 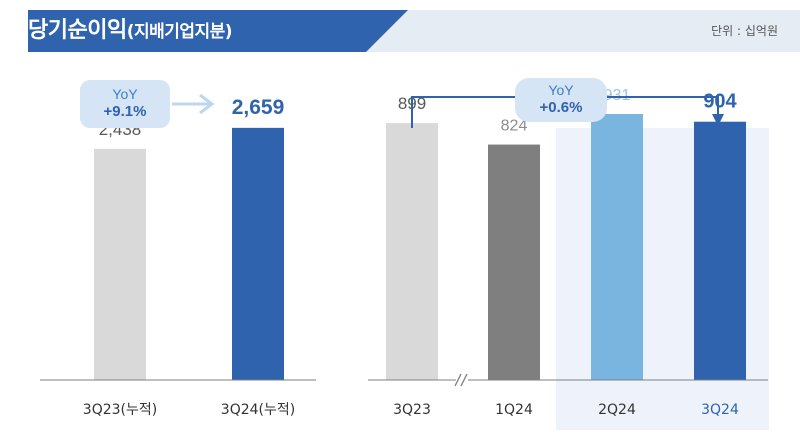 I want to click on yoy-badge-right: YoY +0.6%, so click(x=561, y=100).